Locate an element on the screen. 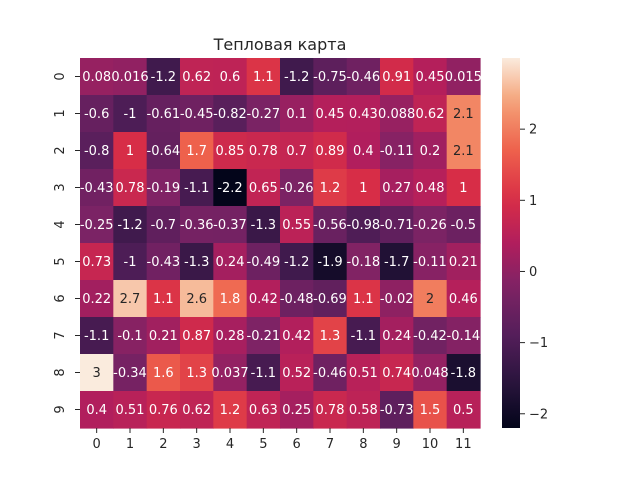 The height and width of the screenshot is (480, 640). cell-value-label: 0.45 is located at coordinates (430, 77).